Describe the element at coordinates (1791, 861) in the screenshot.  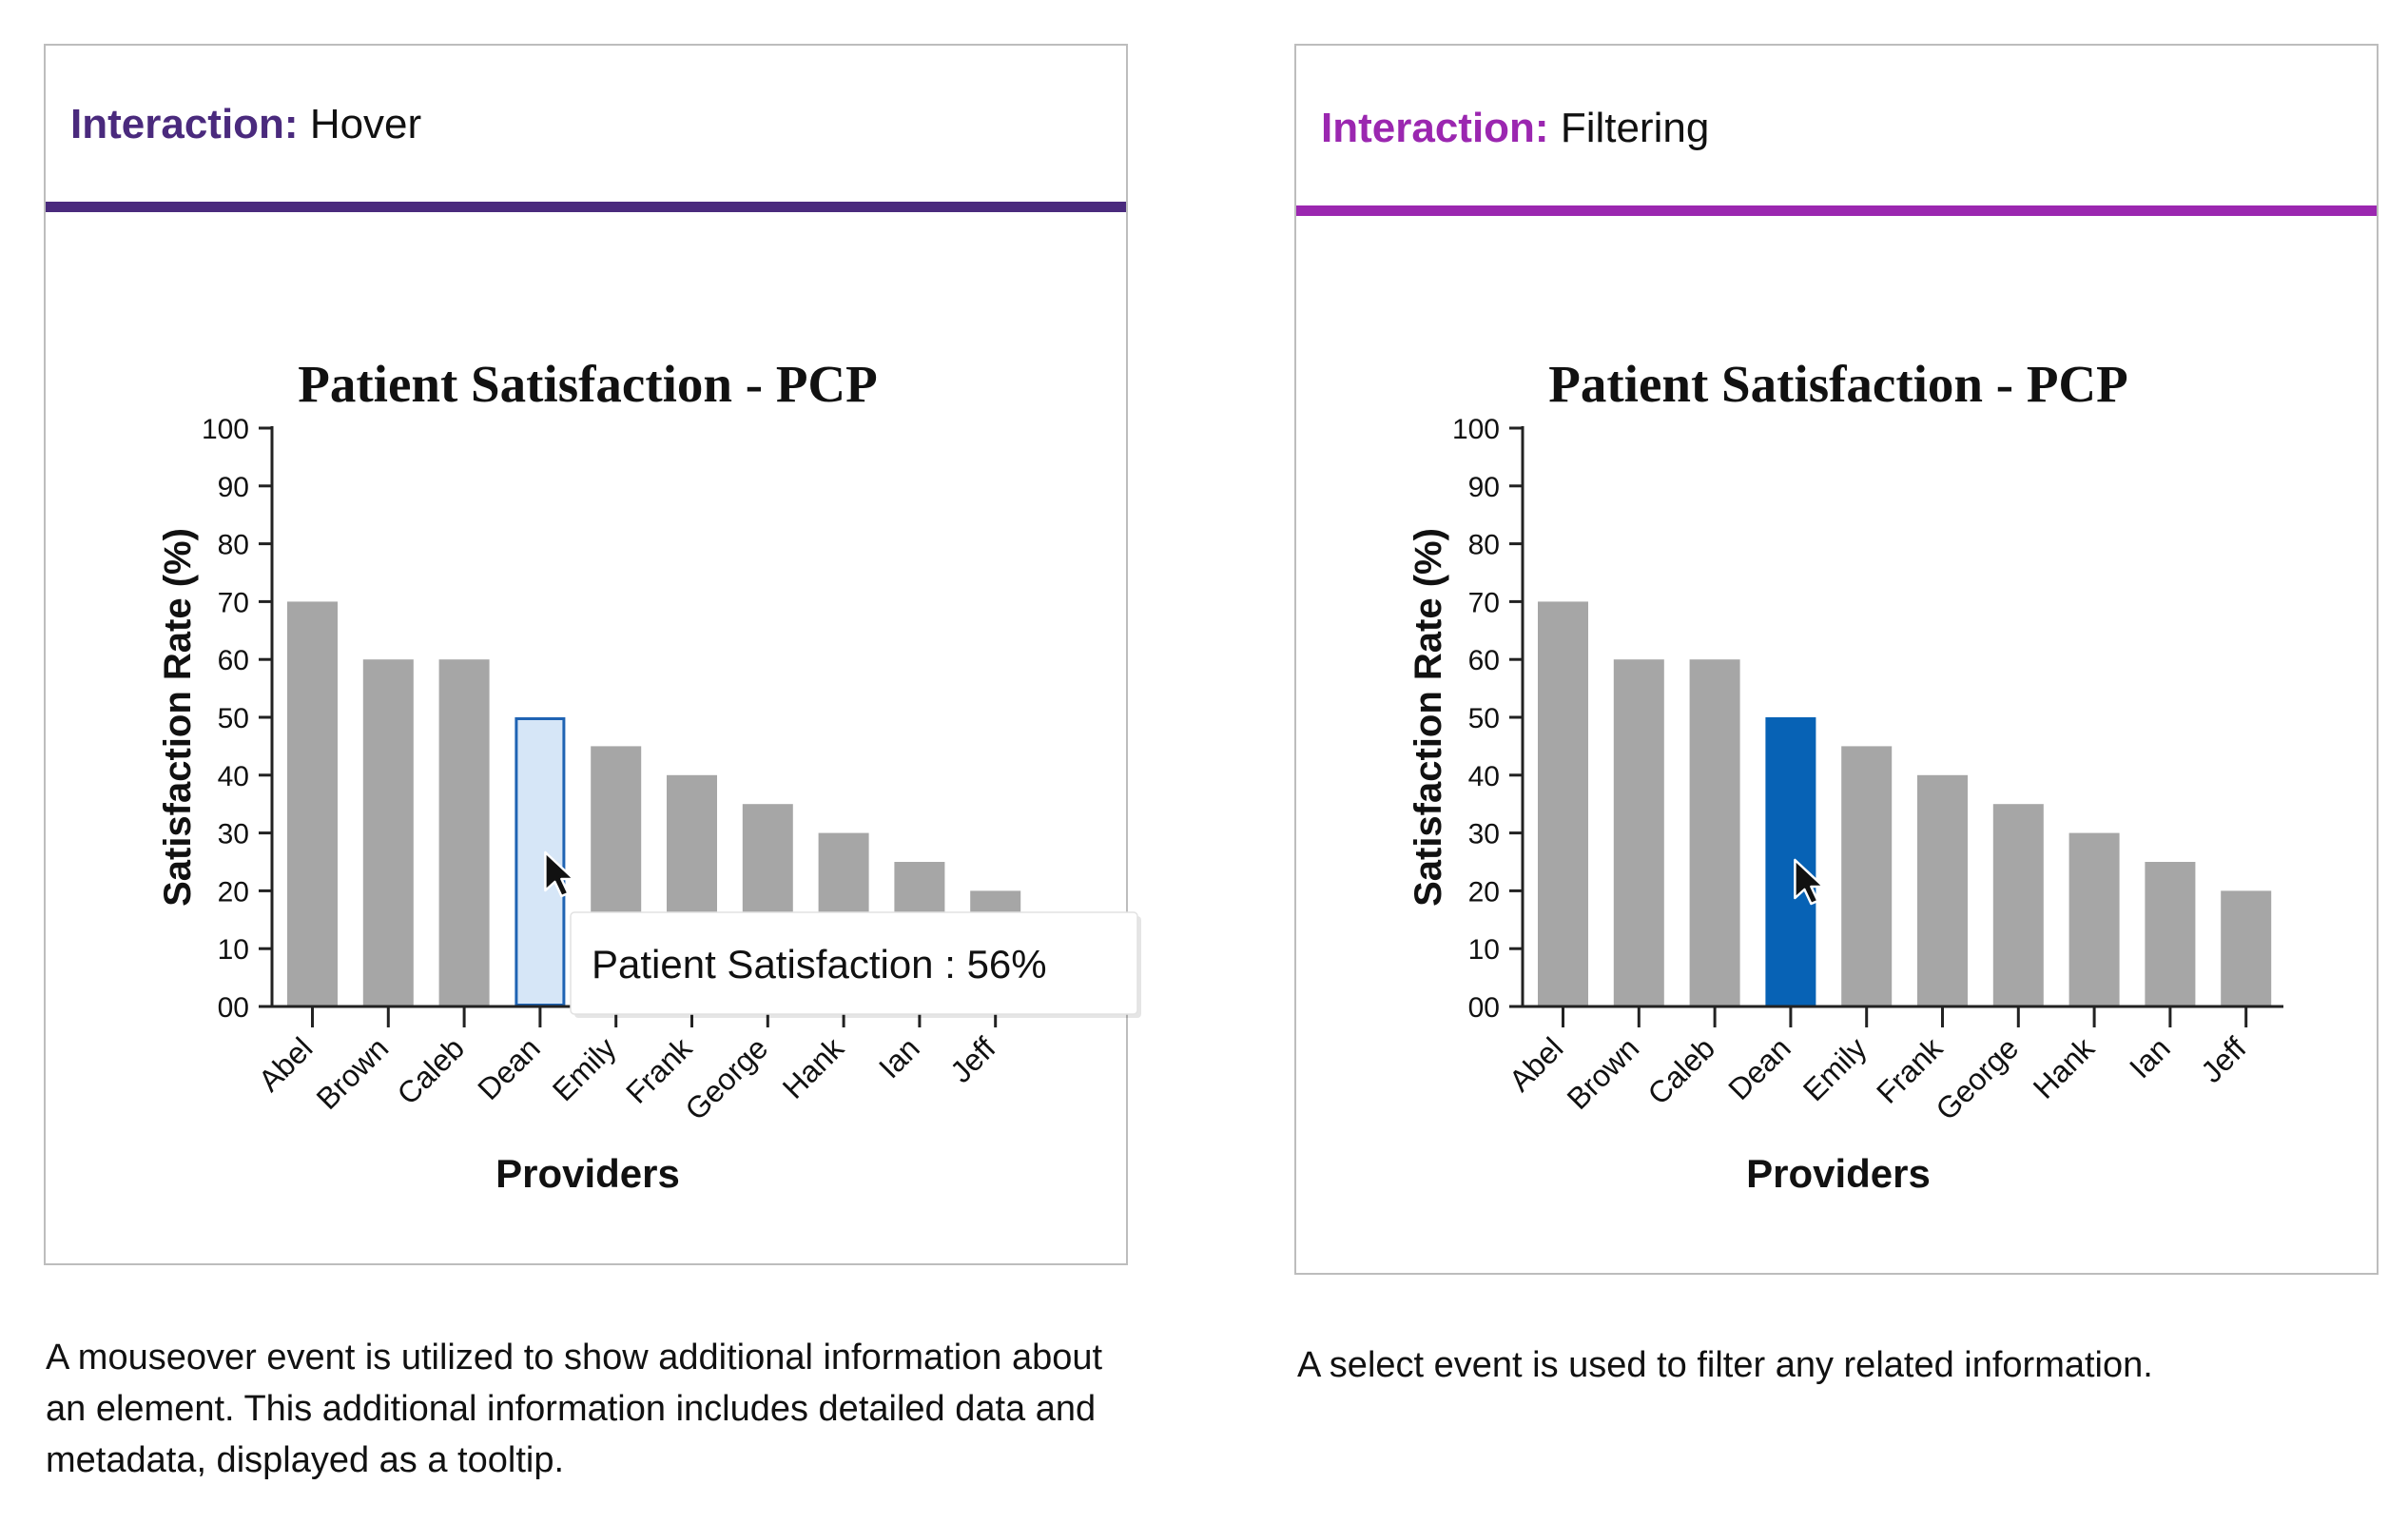
I see `bar-dean` at that location.